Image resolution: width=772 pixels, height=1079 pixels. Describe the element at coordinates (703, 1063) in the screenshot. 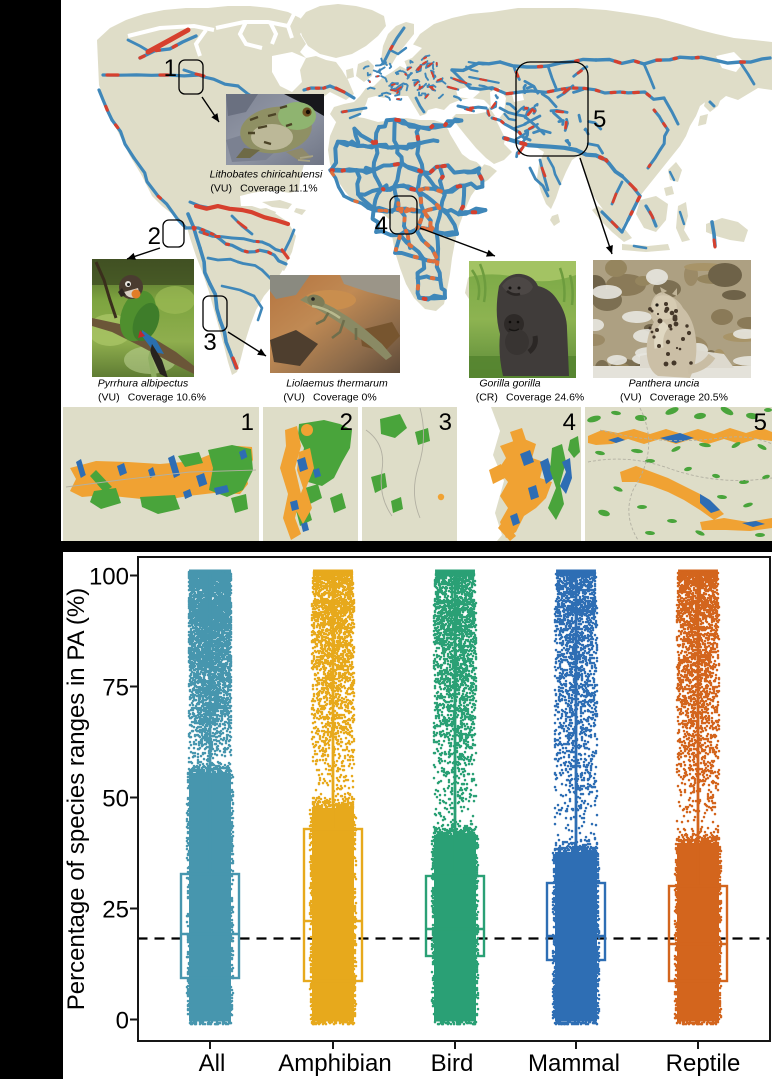

I see `svg-text: Reptile` at that location.